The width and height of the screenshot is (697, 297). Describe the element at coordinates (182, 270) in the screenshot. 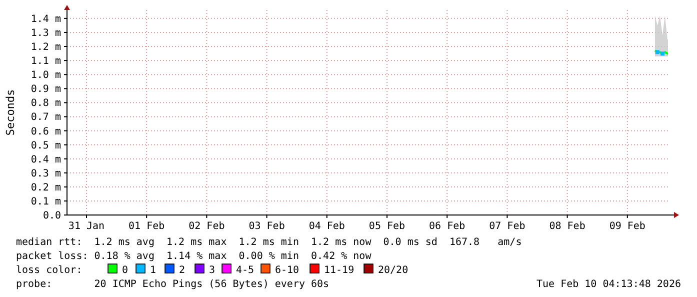

I see `legend-label: 2` at that location.